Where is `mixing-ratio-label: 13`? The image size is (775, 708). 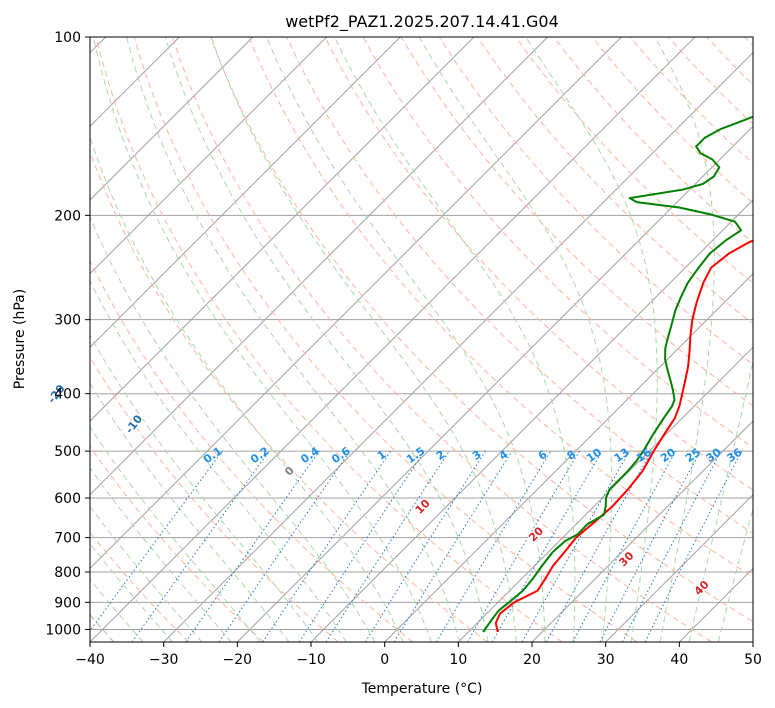
mixing-ratio-label: 13 is located at coordinates (622, 455).